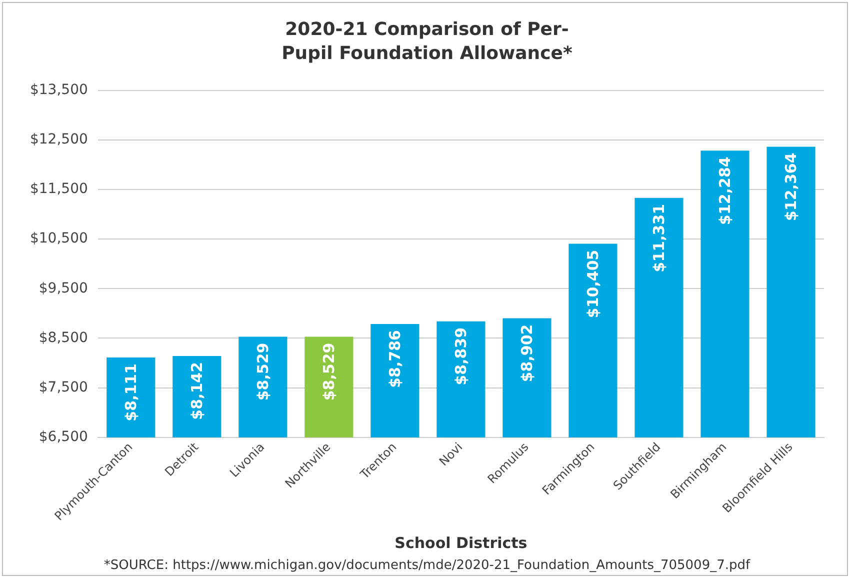 This screenshot has height=580, width=854. What do you see at coordinates (63, 288) in the screenshot?
I see `y-tick-label: $9,500` at bounding box center [63, 288].